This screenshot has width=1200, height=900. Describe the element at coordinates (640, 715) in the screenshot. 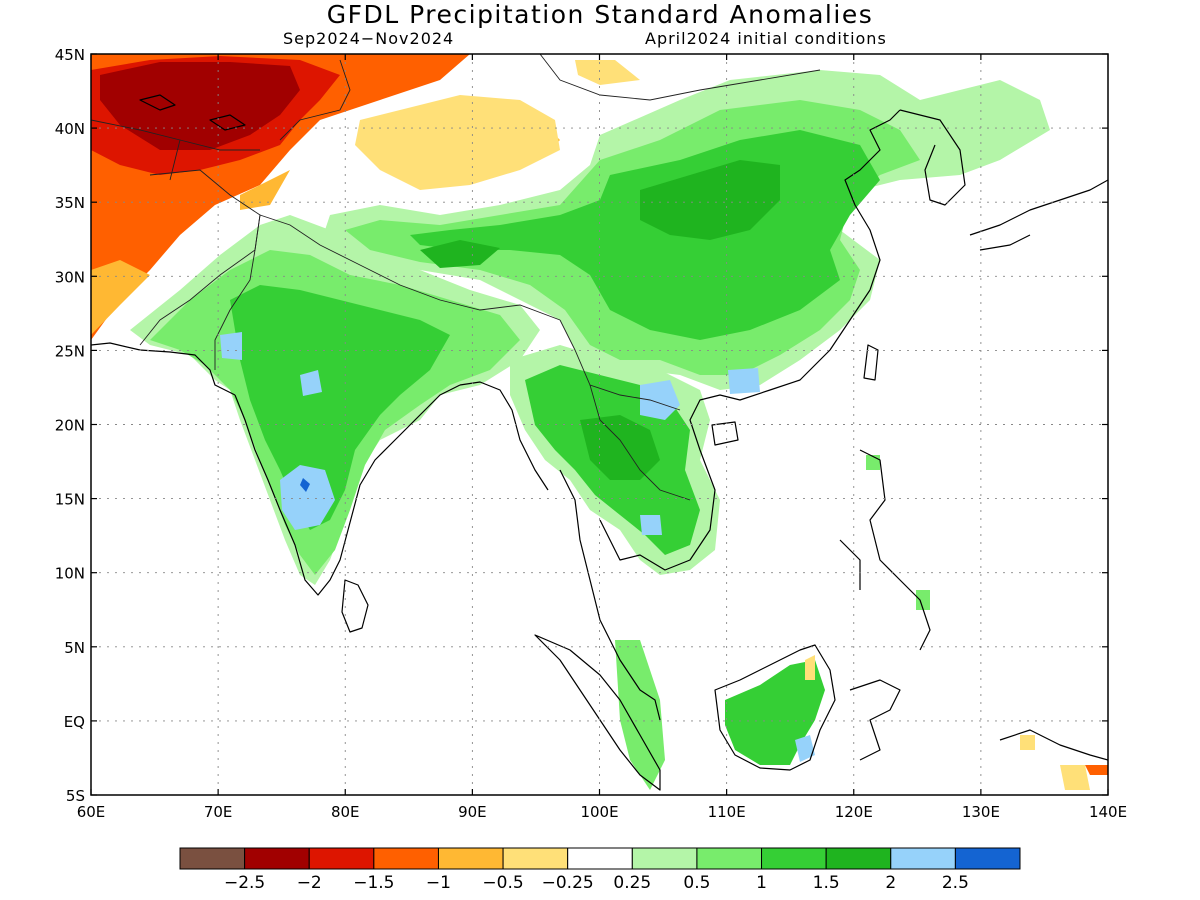

I see `anomaly-lightgreen-sumatra` at that location.